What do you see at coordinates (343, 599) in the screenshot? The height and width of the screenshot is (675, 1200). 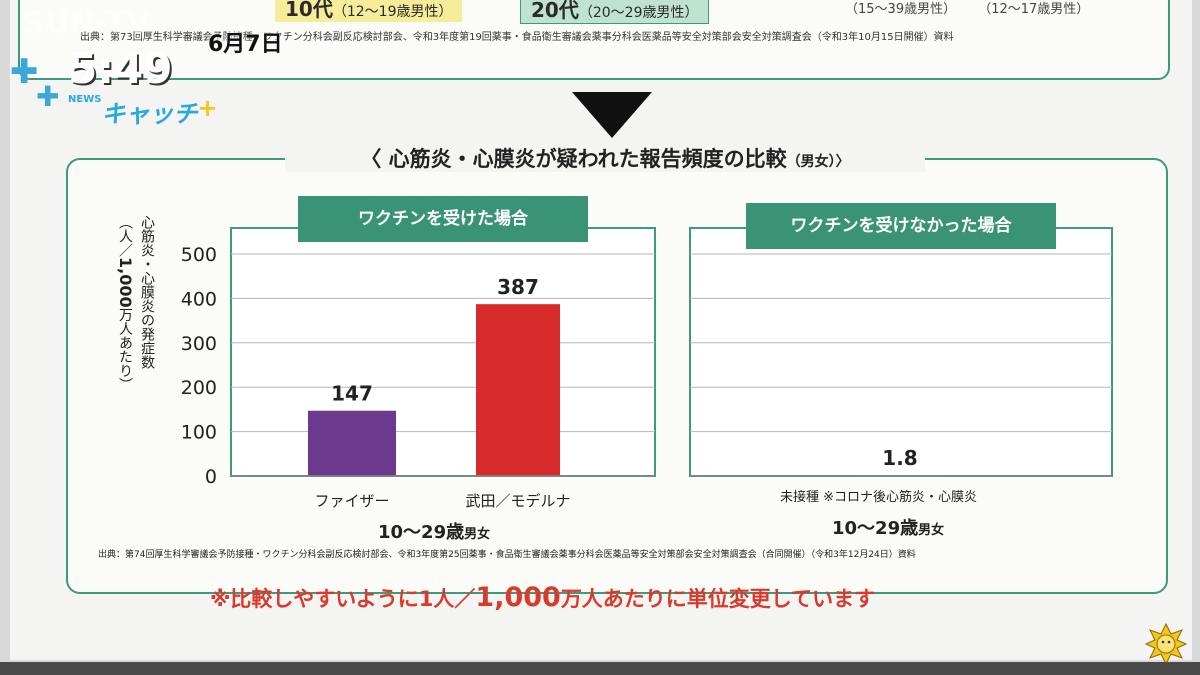 I see `unit-note-a: ※比較しやすいように1人／` at bounding box center [343, 599].